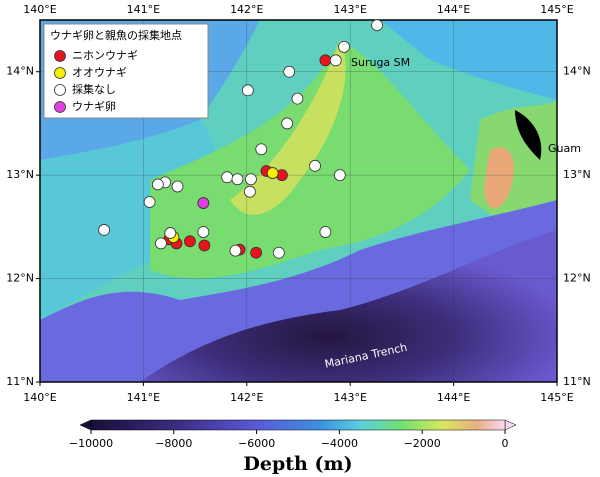 The height and width of the screenshot is (477, 600). Describe the element at coordinates (256, 443) in the screenshot. I see `colorbar-tick-label: −6000` at that location.